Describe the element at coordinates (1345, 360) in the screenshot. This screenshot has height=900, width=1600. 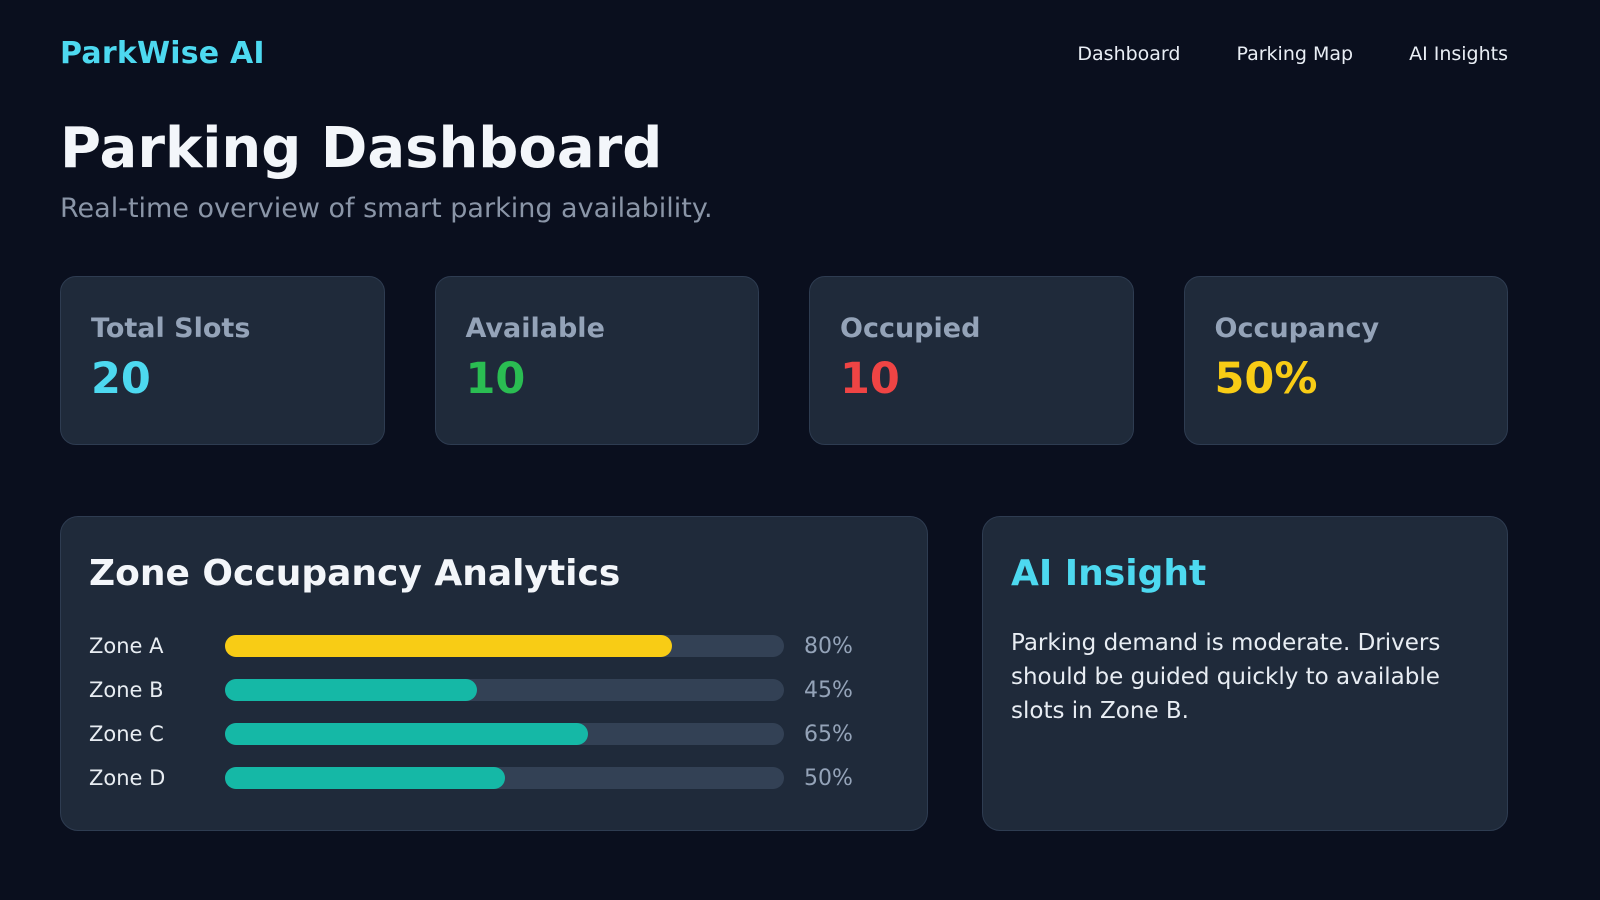
I see `stat-card-occupancy: Occupancy 50%` at that location.